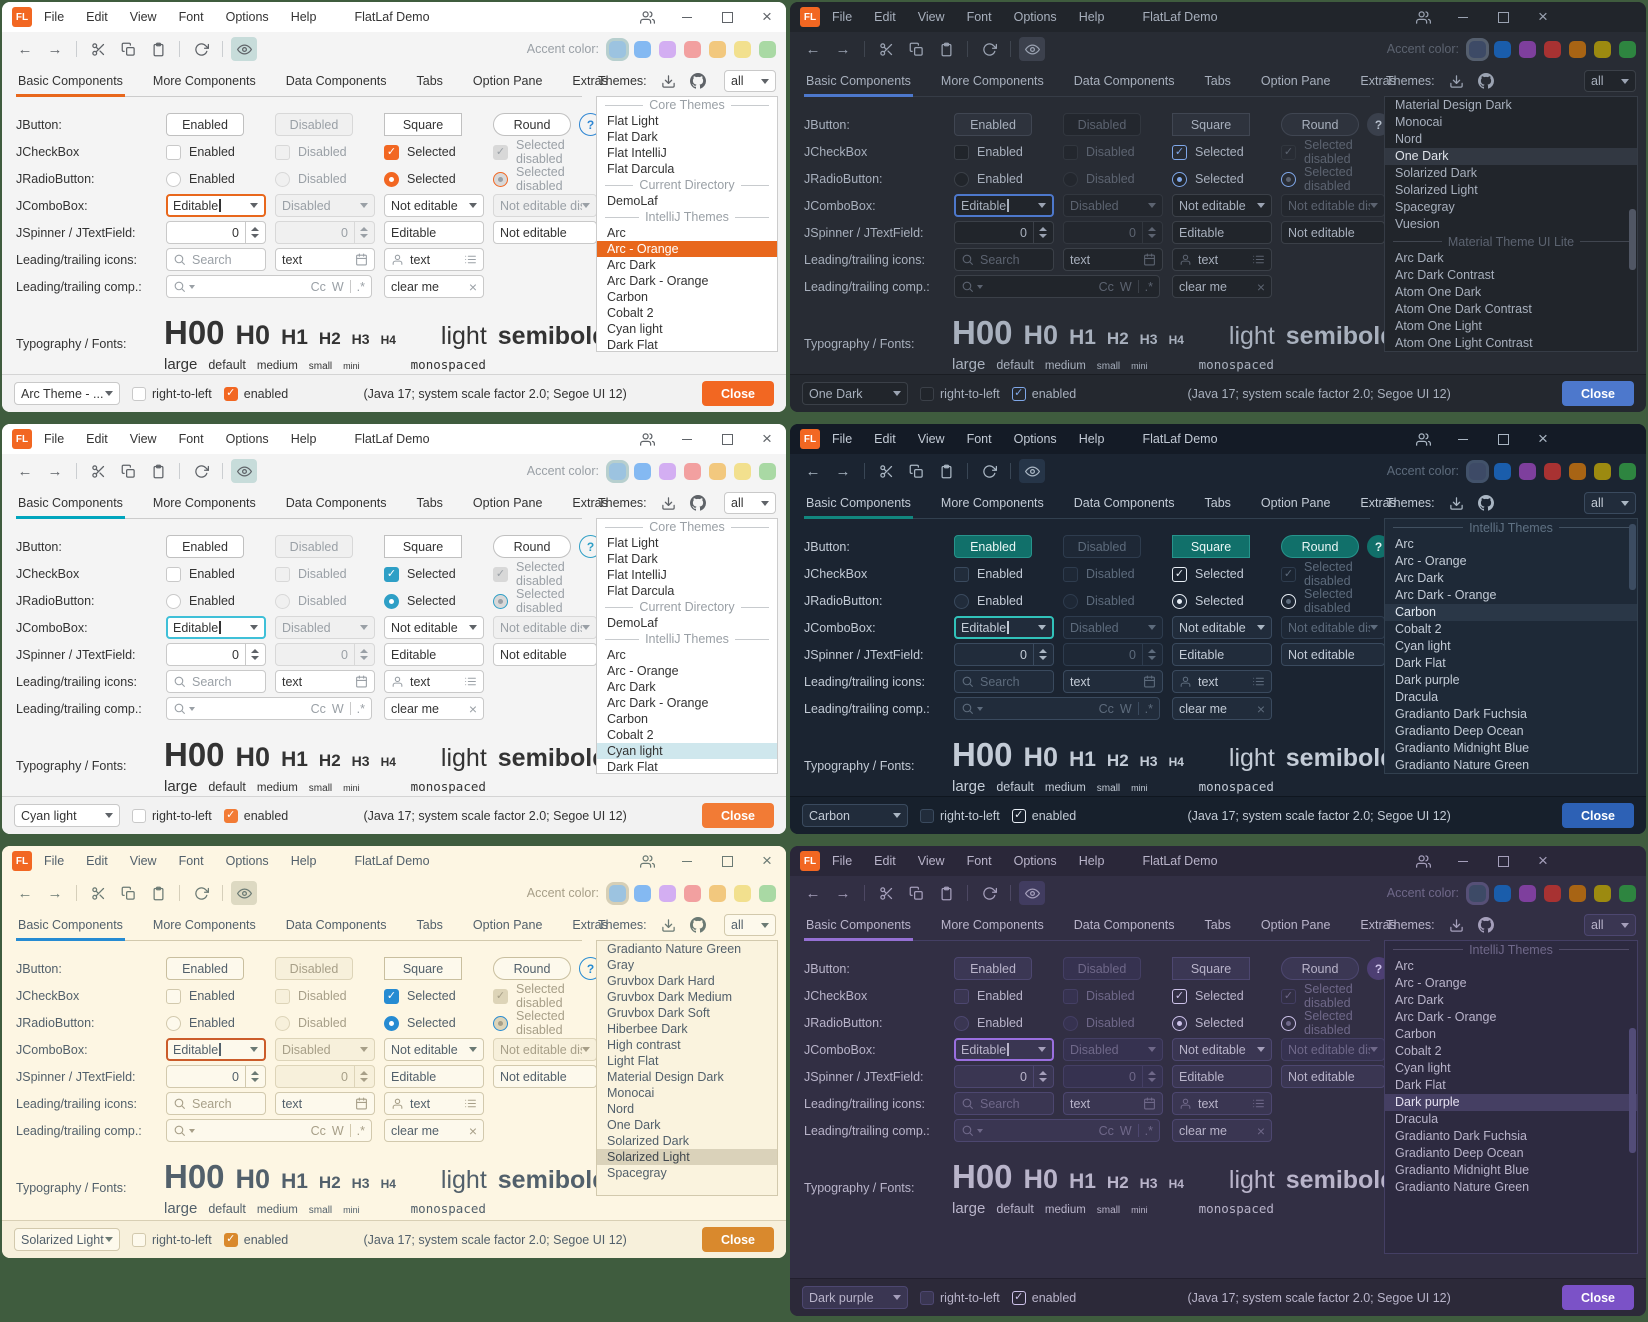 The image size is (1648, 1322). I want to click on tab-extras: Extras, so click(1378, 925).